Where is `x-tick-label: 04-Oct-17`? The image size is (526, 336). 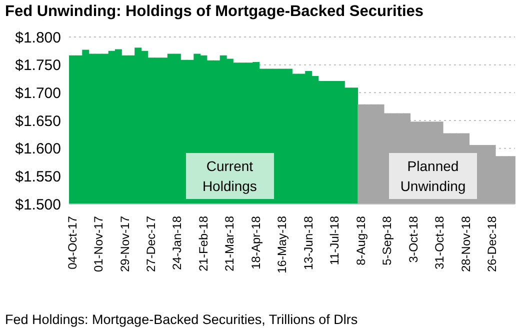 x-tick-label: 04-Oct-17 is located at coordinates (72, 243).